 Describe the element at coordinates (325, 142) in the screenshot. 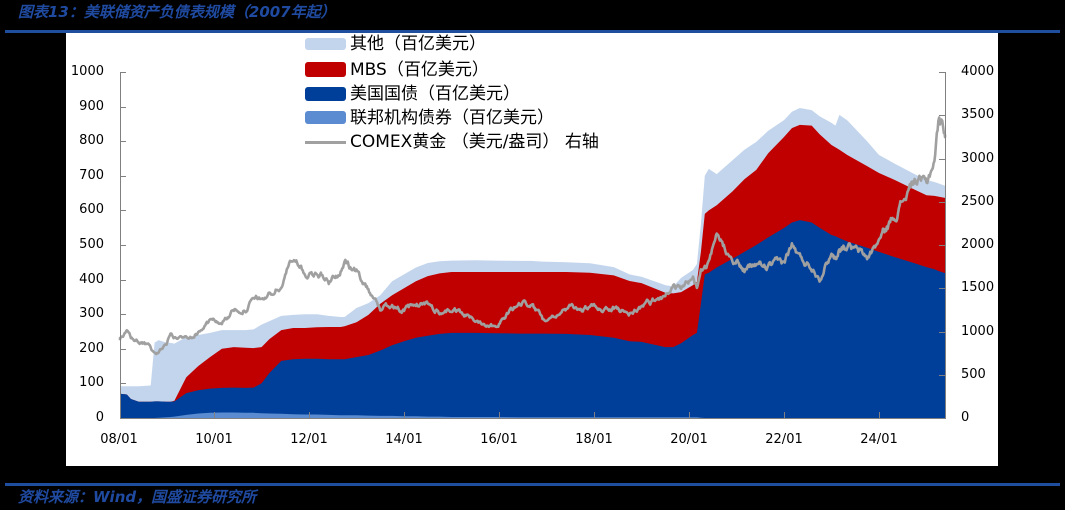

I see `legend-line-gold` at that location.